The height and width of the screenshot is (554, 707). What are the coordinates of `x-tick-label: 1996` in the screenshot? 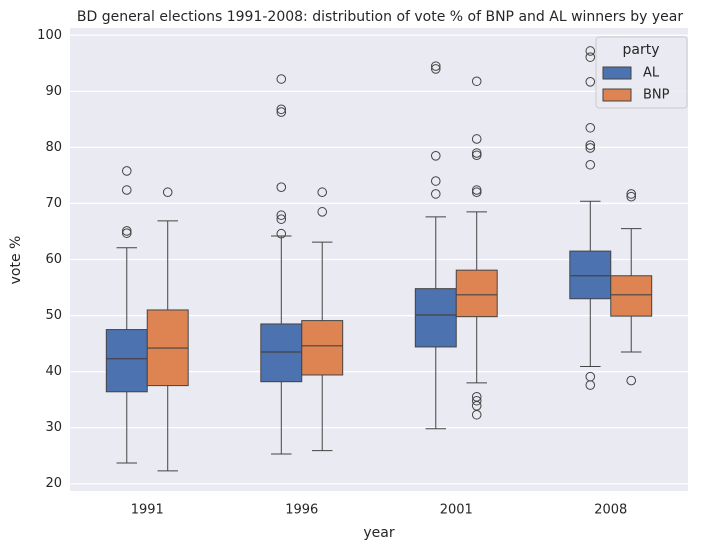 It's located at (301, 510).